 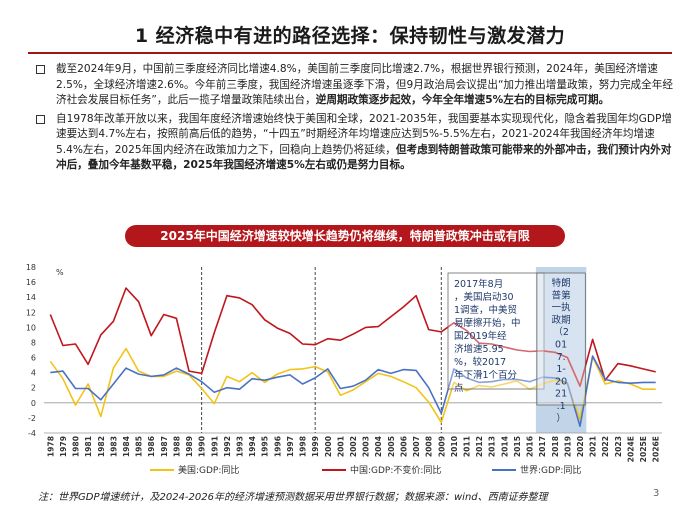 What do you see at coordinates (345, 236) in the screenshot?
I see `chart-banner: 2025年中国经济增速较快增长趋势仍将继续，特朗普政策冲击或有限` at bounding box center [345, 236].